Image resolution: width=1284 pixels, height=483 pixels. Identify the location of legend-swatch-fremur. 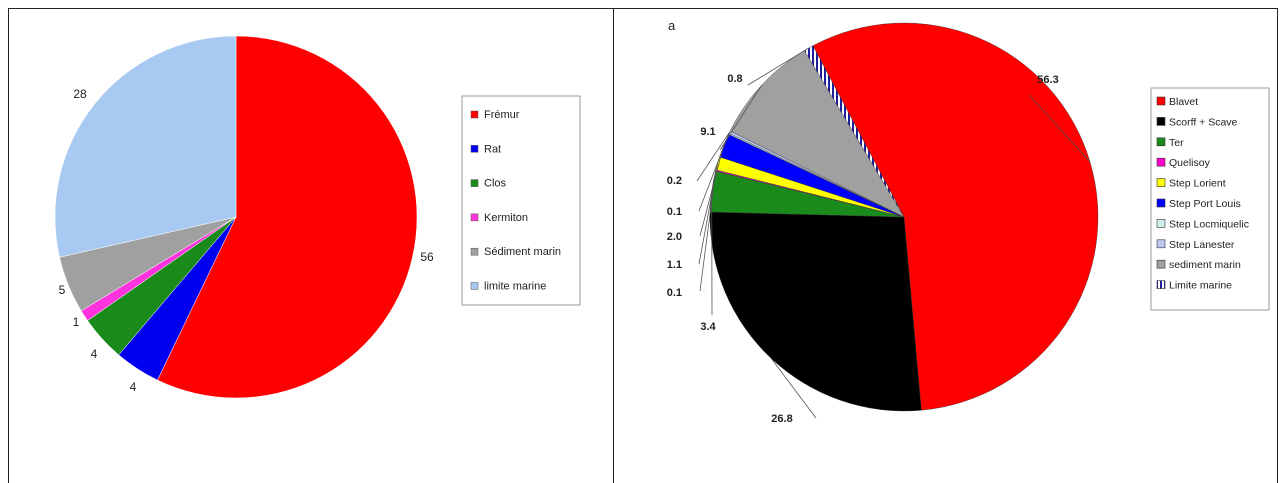
(474, 114).